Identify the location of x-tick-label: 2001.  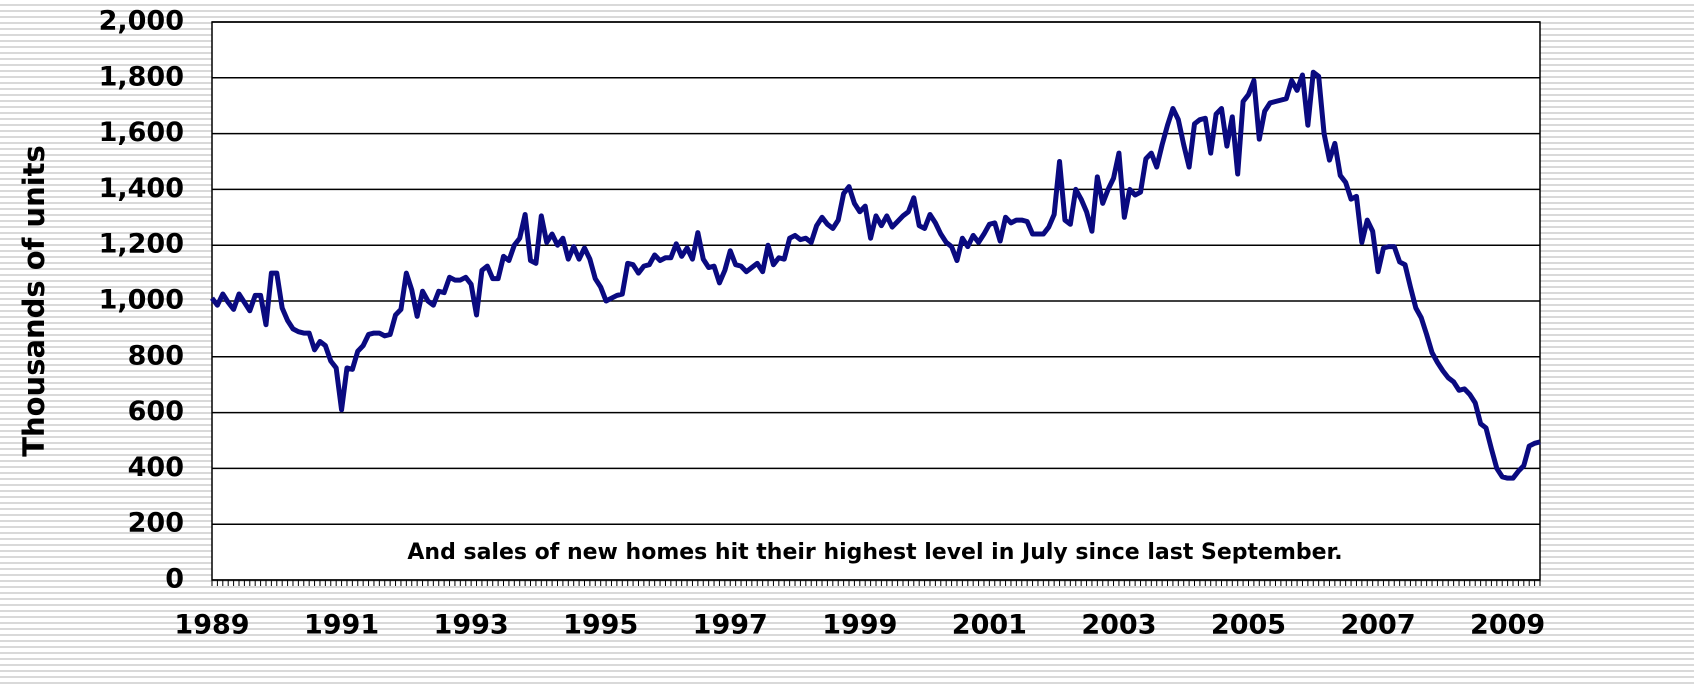
(989, 625).